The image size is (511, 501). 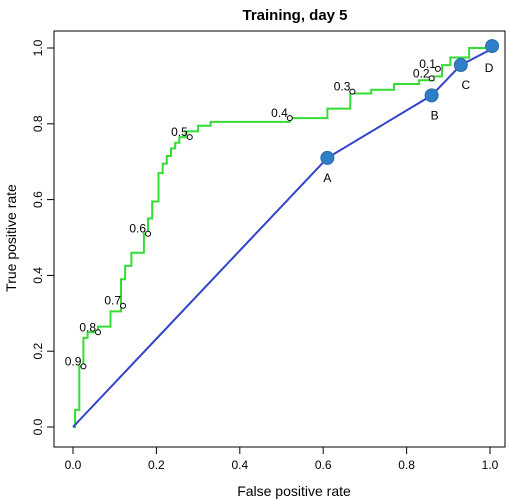 What do you see at coordinates (239, 465) in the screenshot?
I see `x-tick-label: 0.4` at bounding box center [239, 465].